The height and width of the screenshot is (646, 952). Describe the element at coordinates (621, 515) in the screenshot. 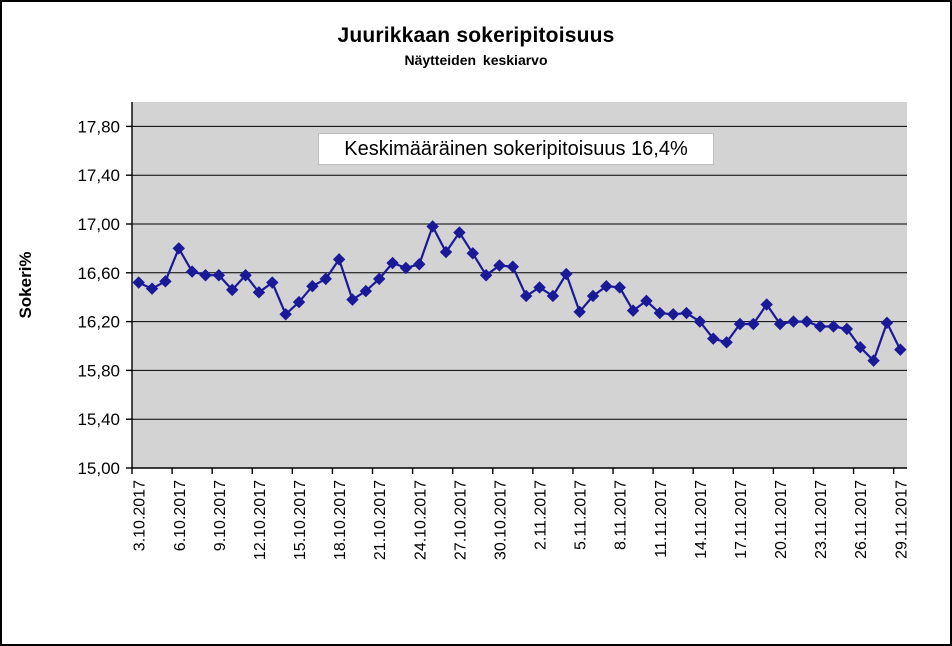

I see `x-tick-label: 8.11.2017` at that location.